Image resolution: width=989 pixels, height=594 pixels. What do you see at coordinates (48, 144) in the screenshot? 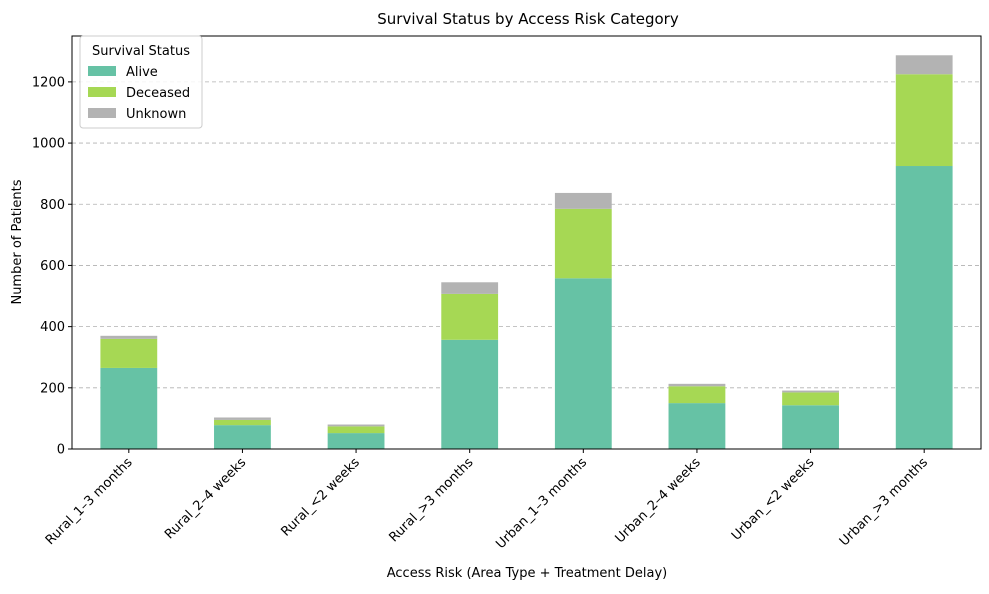
I see `y-tick-label: 1000` at bounding box center [48, 144].